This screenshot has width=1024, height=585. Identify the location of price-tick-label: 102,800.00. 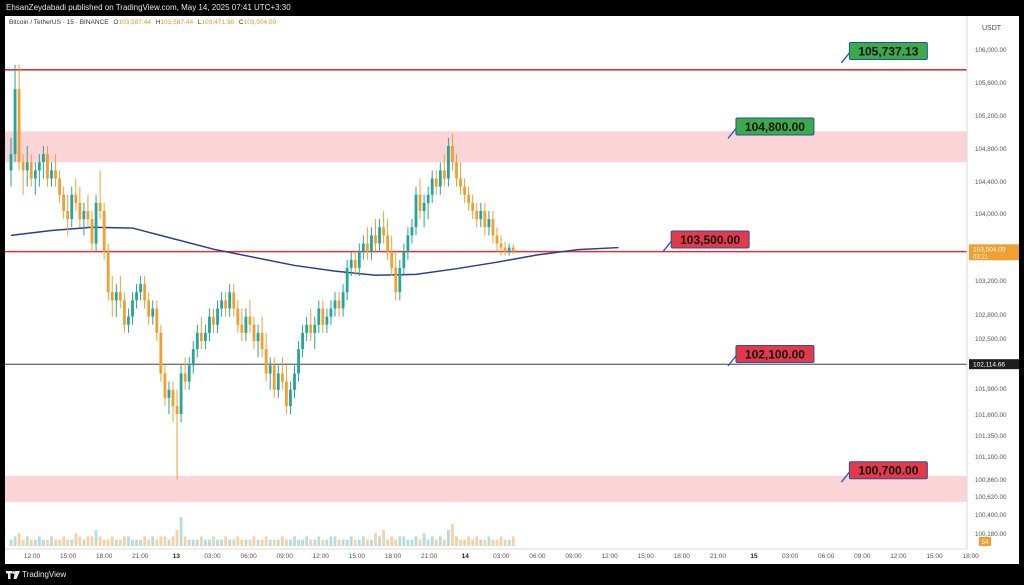
(991, 315).